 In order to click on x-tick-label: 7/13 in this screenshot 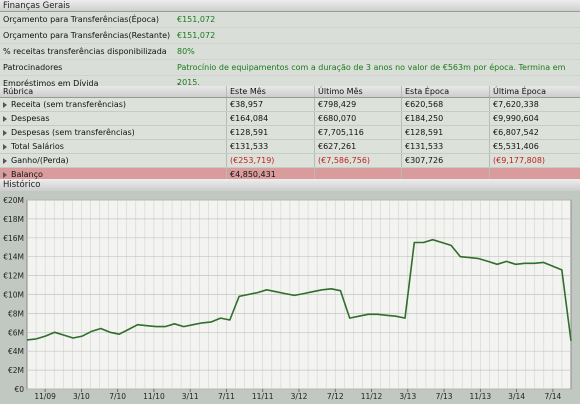, I will do `click(444, 396)`.